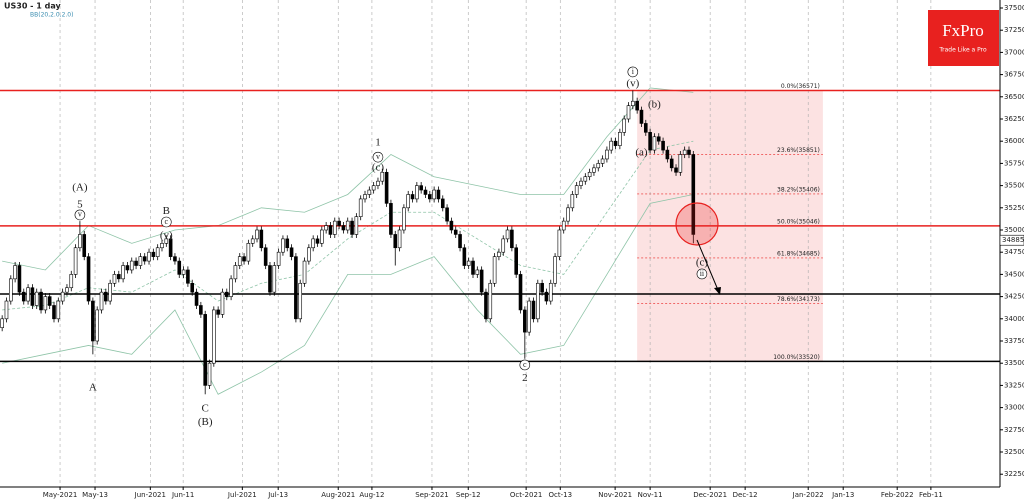 The image size is (1024, 501). I want to click on wave-label: A, so click(93, 388).